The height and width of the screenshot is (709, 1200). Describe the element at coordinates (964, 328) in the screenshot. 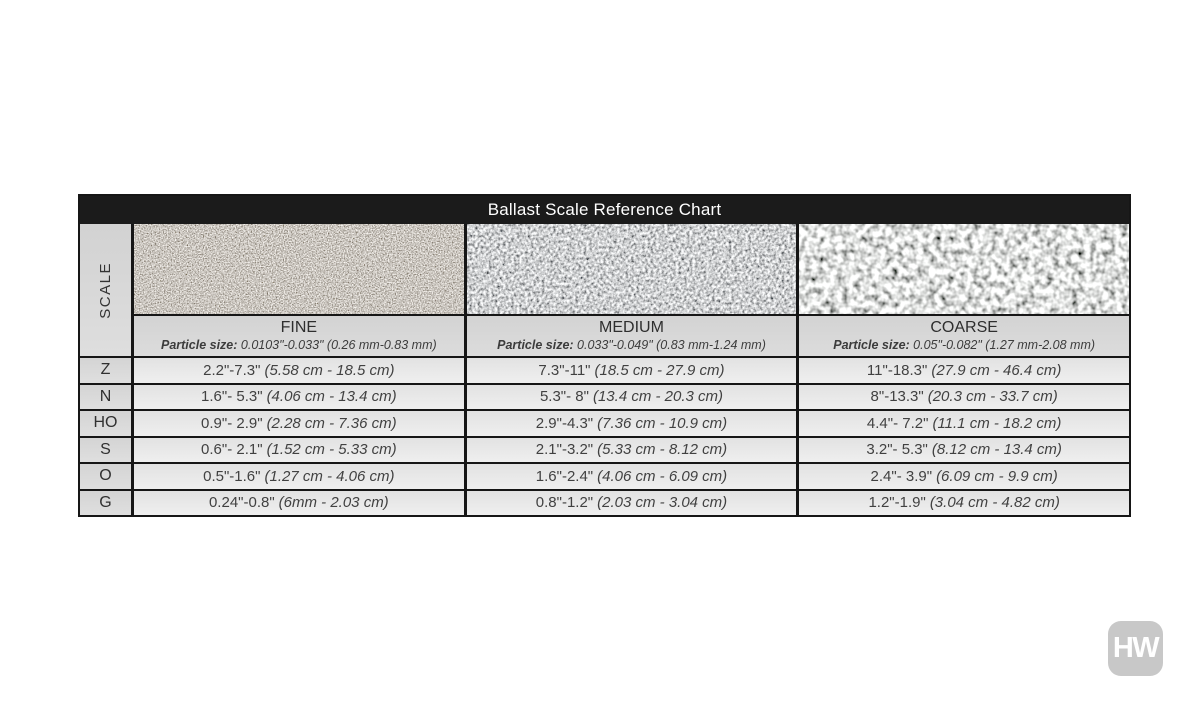

I see `column-name: COARSE` at that location.